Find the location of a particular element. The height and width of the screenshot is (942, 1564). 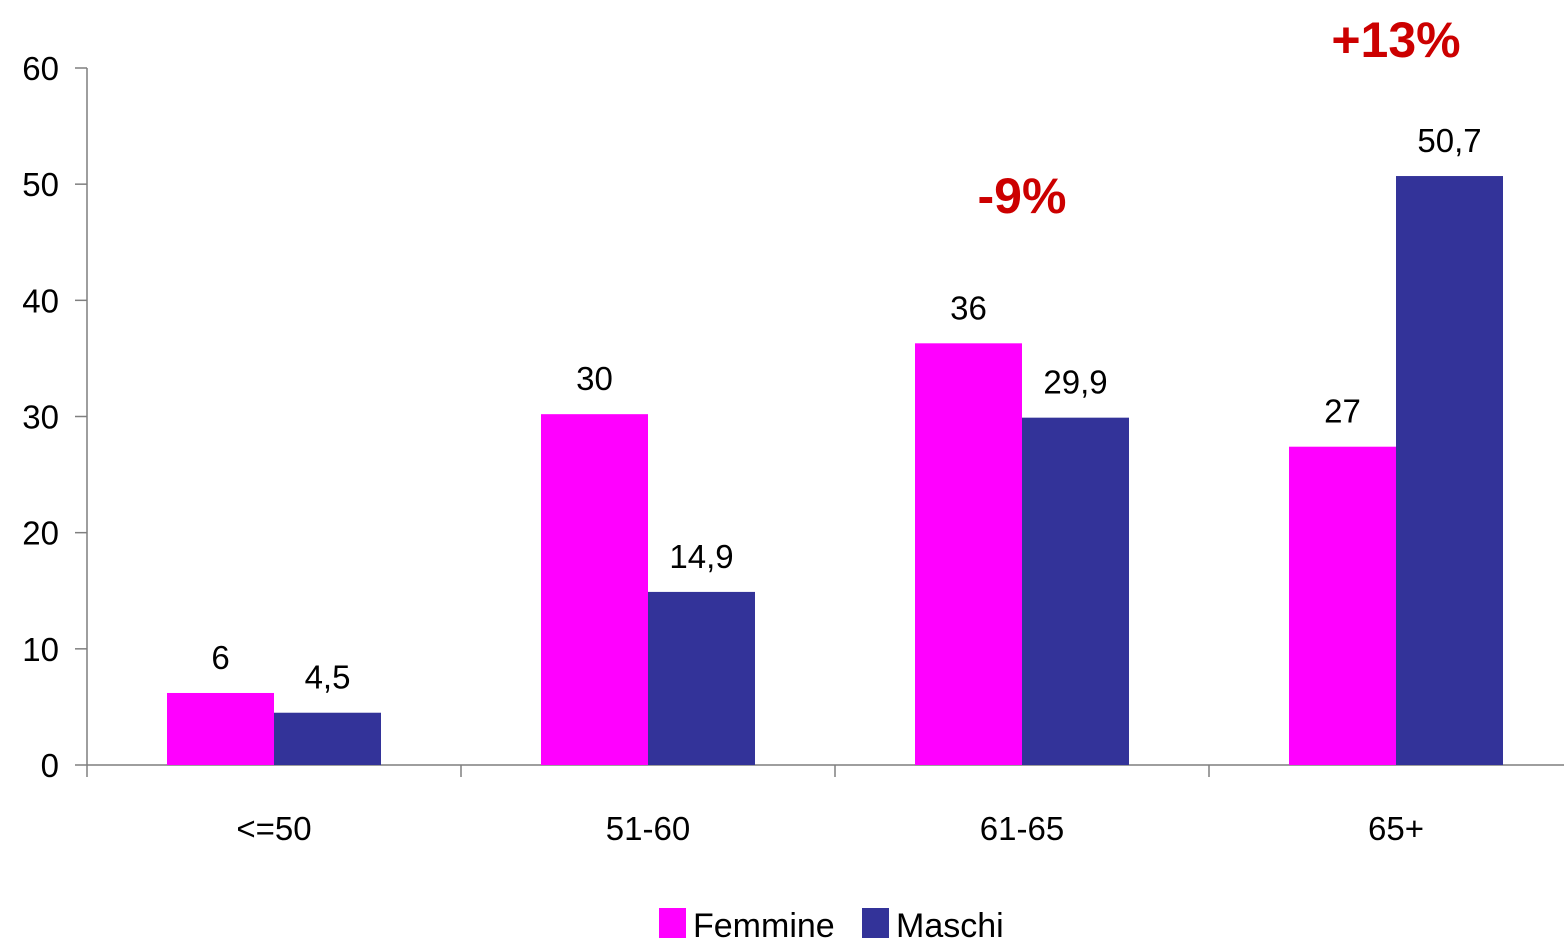

y-tick-label: 50 is located at coordinates (40, 184).